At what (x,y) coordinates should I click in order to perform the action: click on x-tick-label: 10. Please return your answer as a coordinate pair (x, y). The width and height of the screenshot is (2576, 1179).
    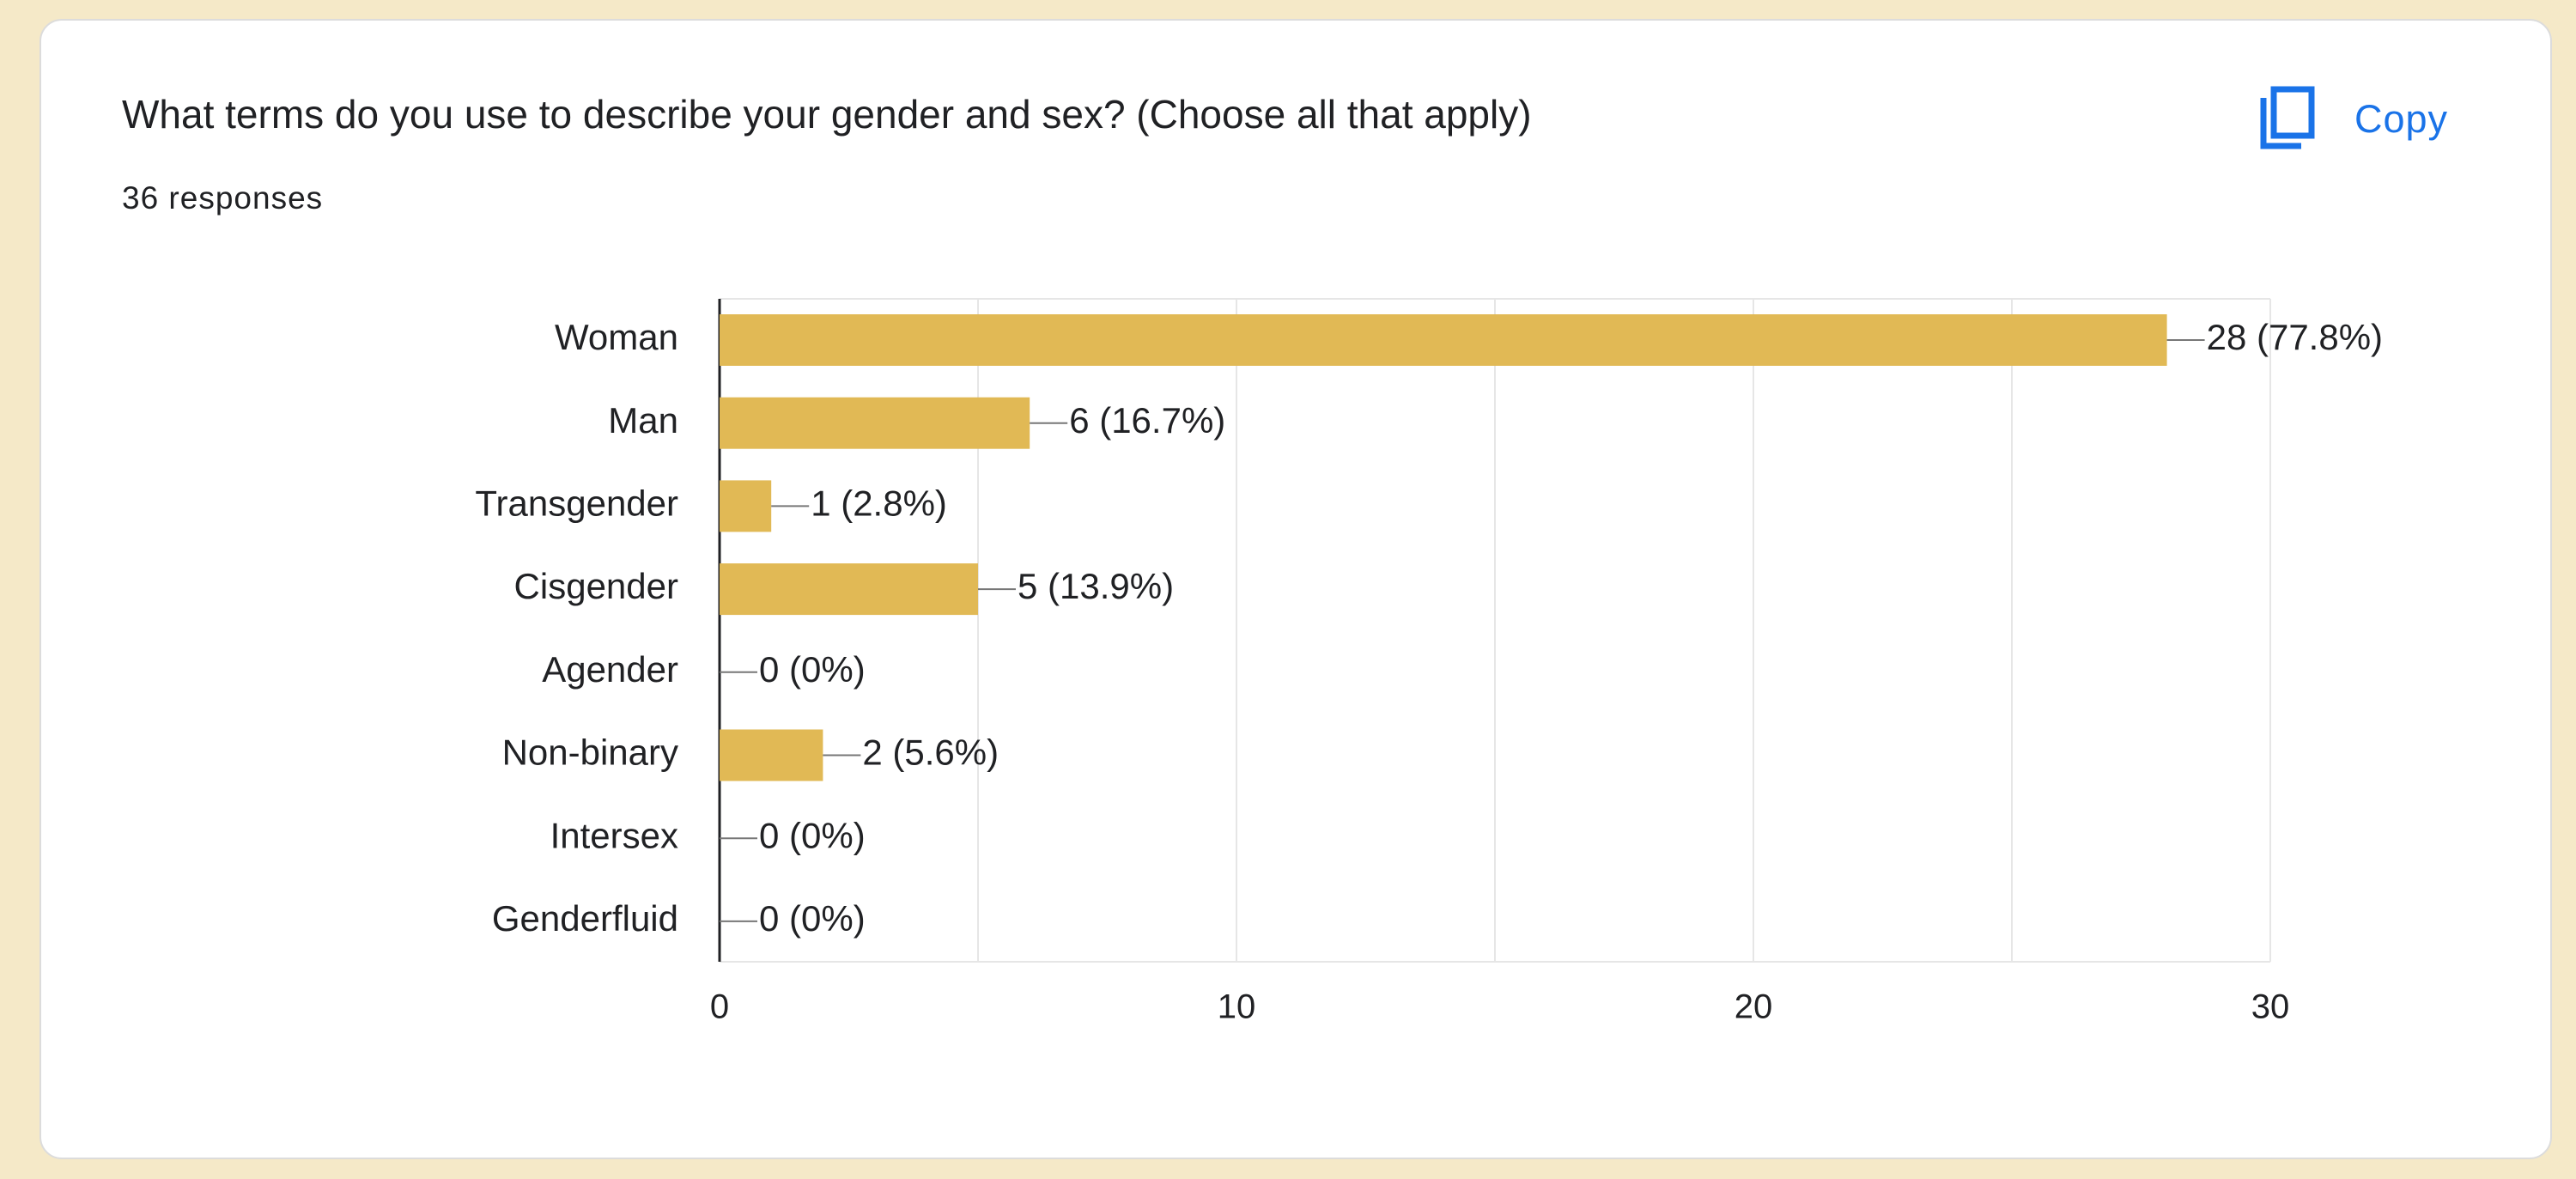
    Looking at the image, I should click on (1237, 1007).